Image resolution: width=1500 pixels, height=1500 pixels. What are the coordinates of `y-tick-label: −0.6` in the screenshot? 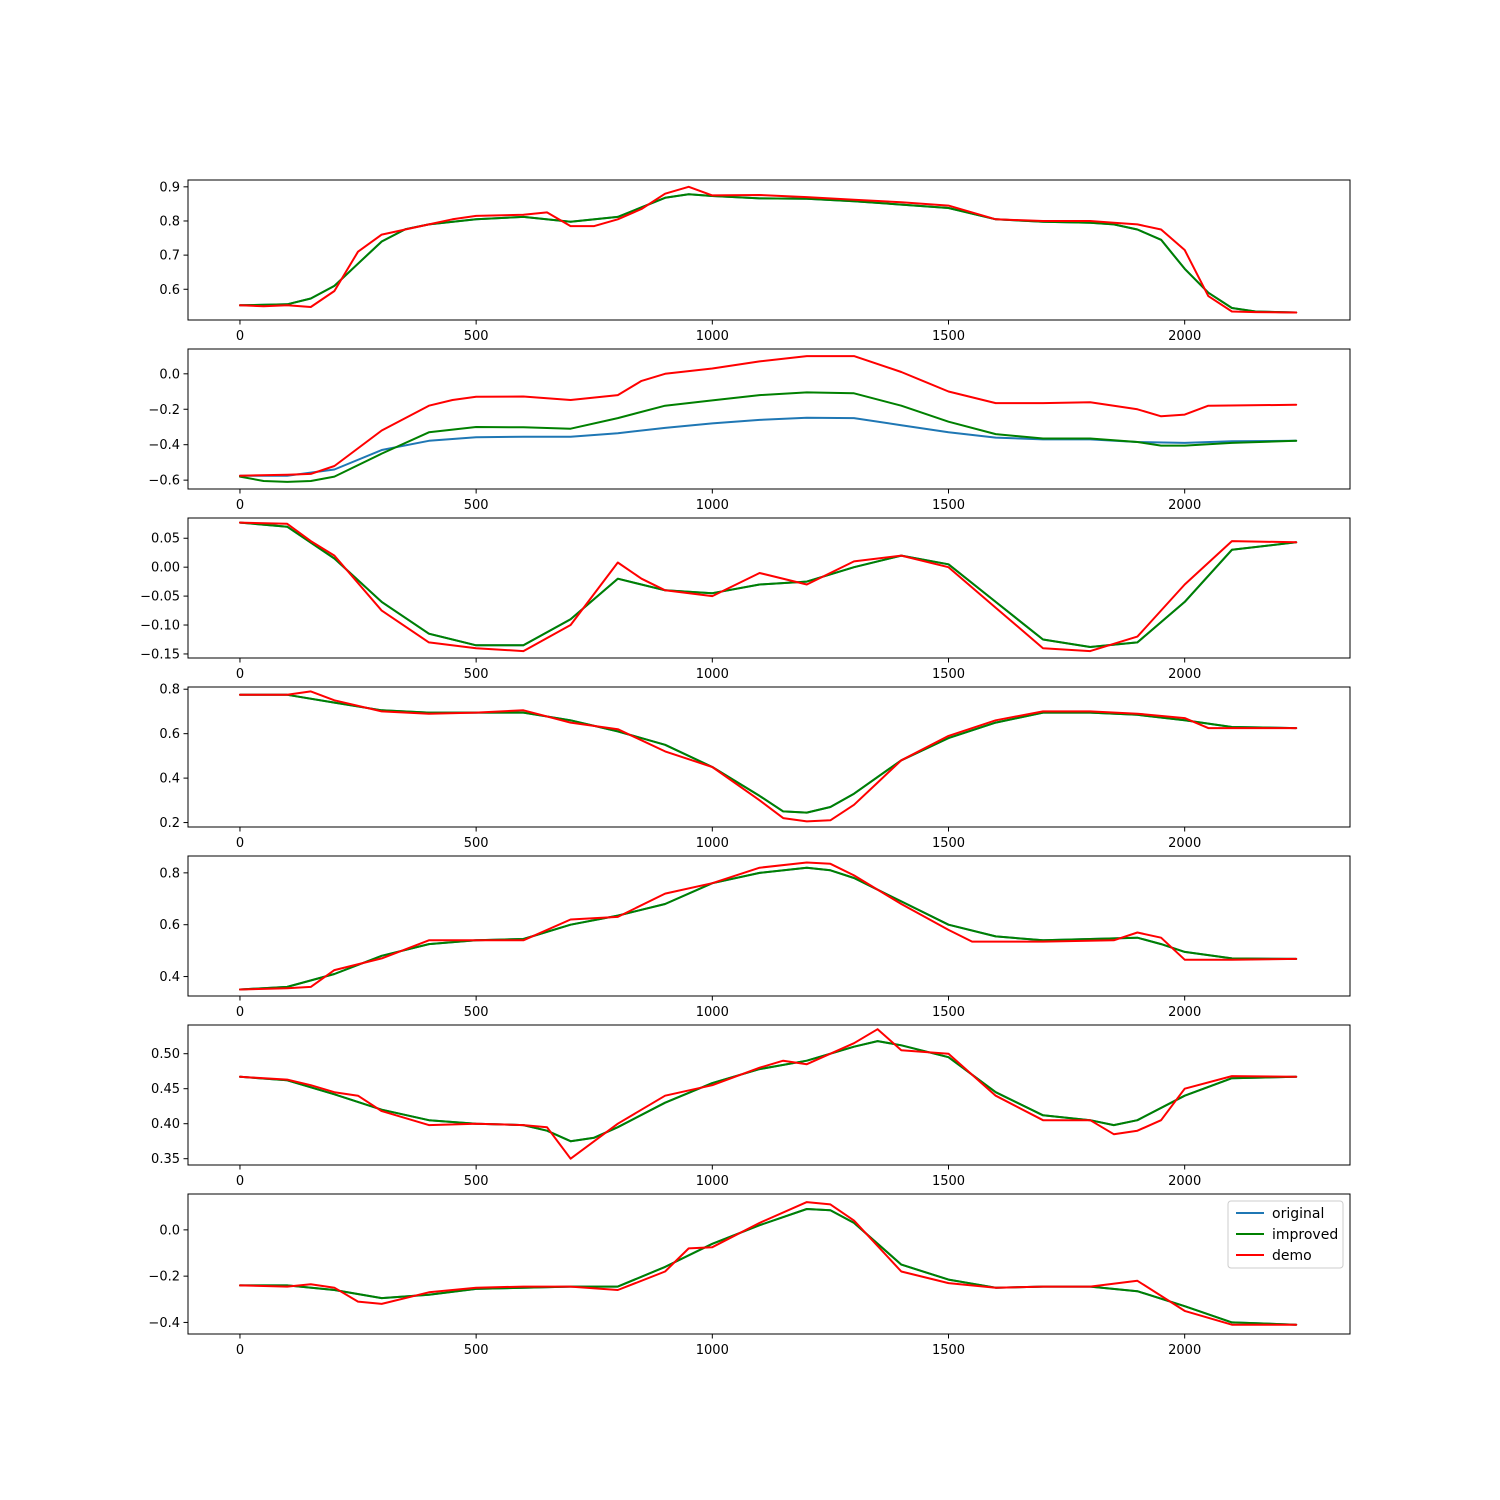 It's located at (164, 481).